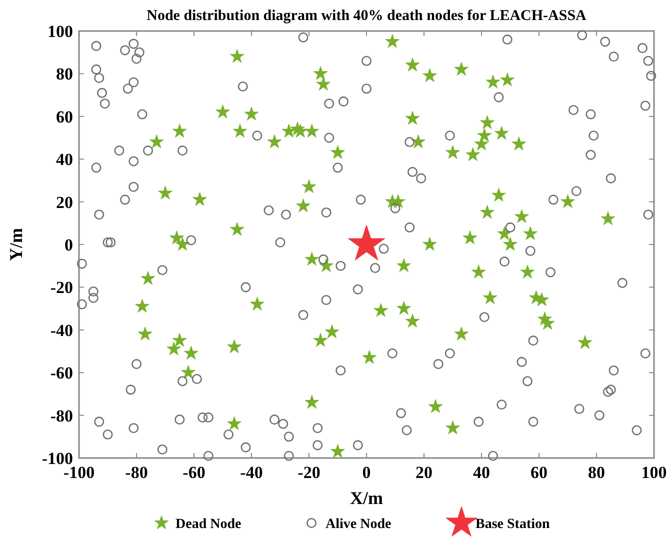  Describe the element at coordinates (60, 31) in the screenshot. I see `y-tick-label: 100` at that location.